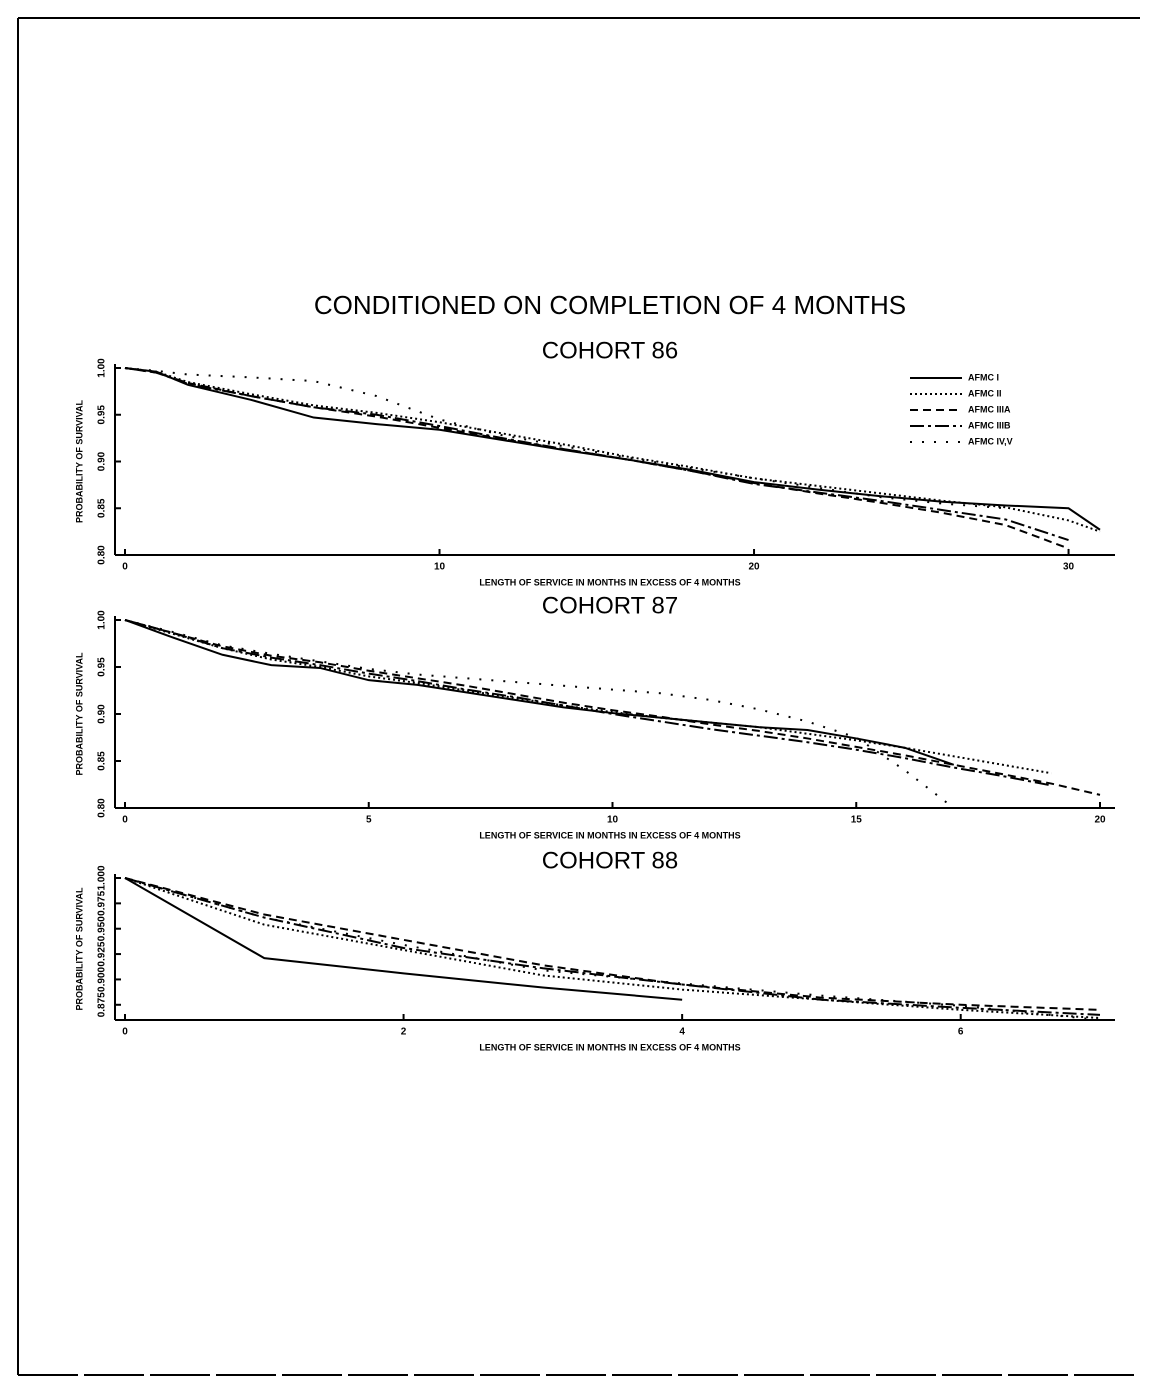  Describe the element at coordinates (102, 877) in the screenshot. I see `y-tick-label: 1.000` at that location.